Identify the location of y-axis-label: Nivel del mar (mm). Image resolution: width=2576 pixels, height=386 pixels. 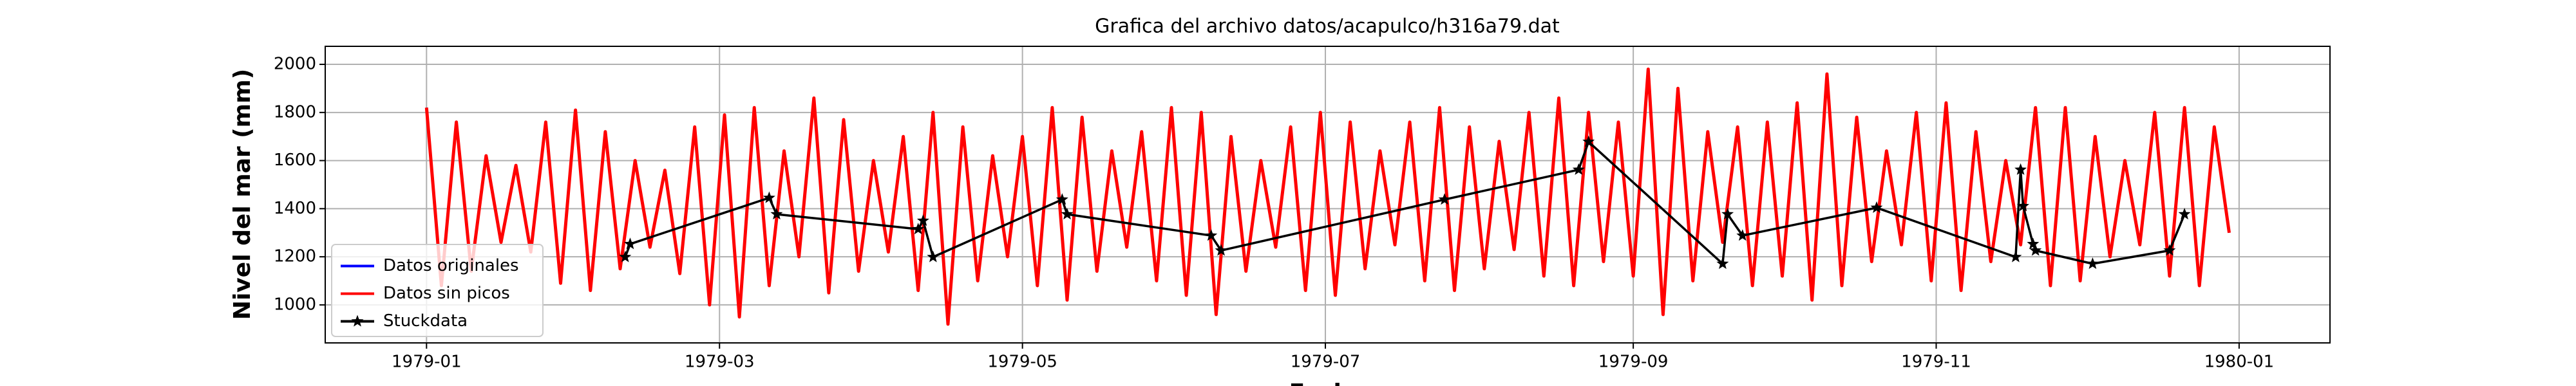
(242, 194).